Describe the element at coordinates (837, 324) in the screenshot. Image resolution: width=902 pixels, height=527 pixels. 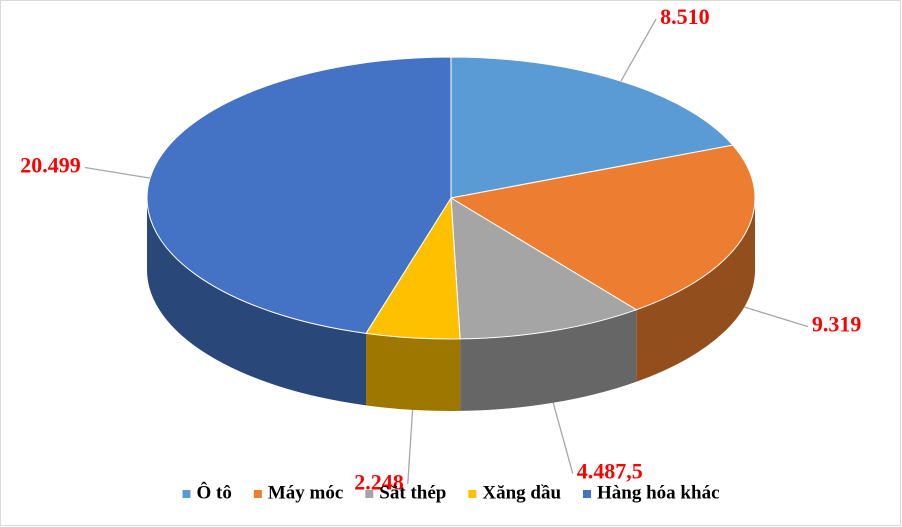
I see `data-label: 9.319` at that location.